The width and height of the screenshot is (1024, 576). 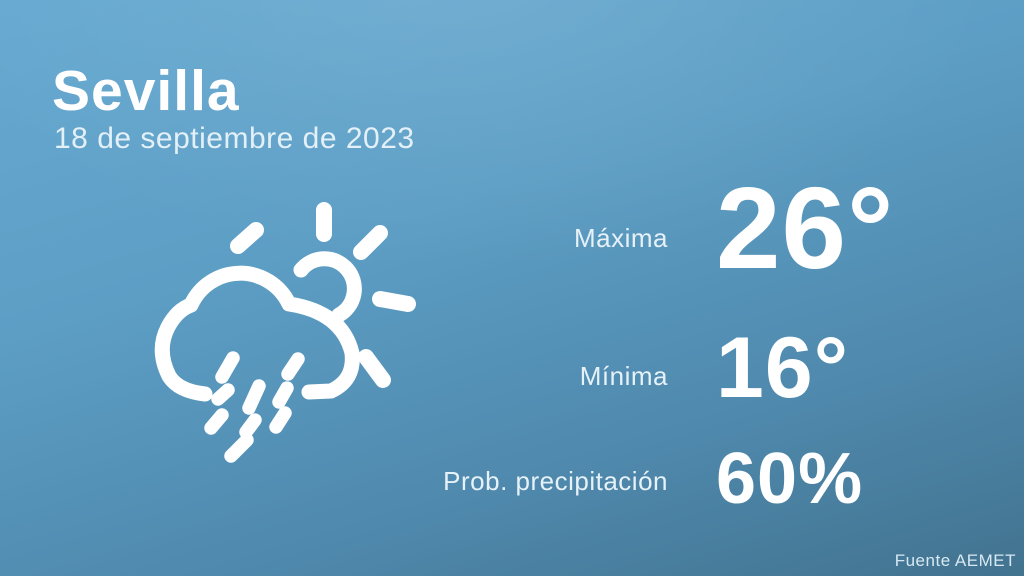 What do you see at coordinates (790, 479) in the screenshot?
I see `precipitation-probability-value: 60%` at bounding box center [790, 479].